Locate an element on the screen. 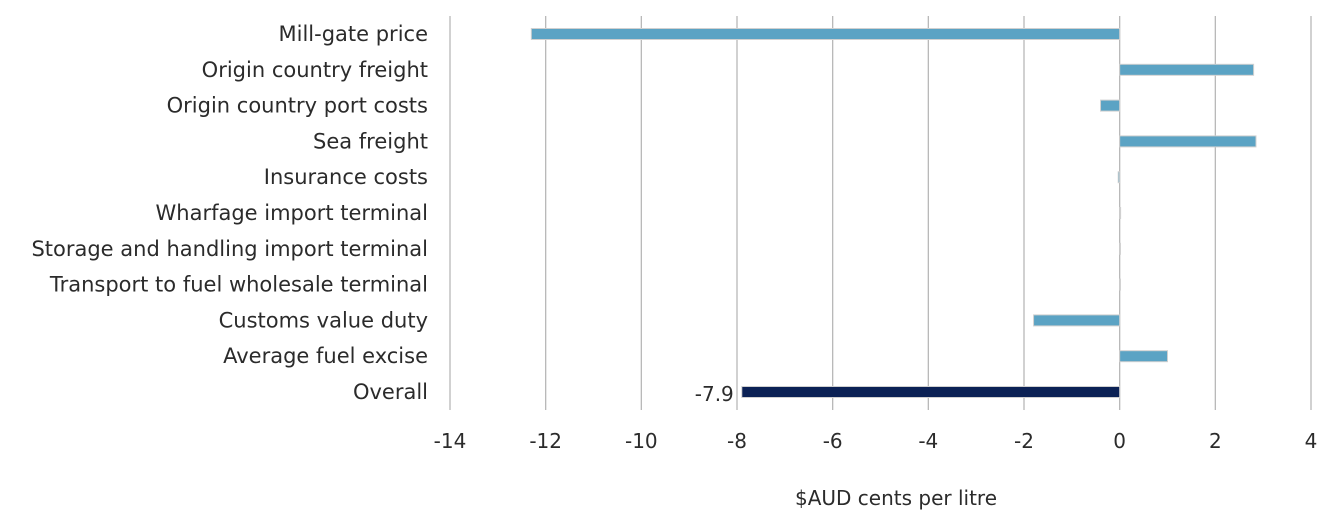 The width and height of the screenshot is (1320, 511). category-label: Insurance costs is located at coordinates (346, 177).